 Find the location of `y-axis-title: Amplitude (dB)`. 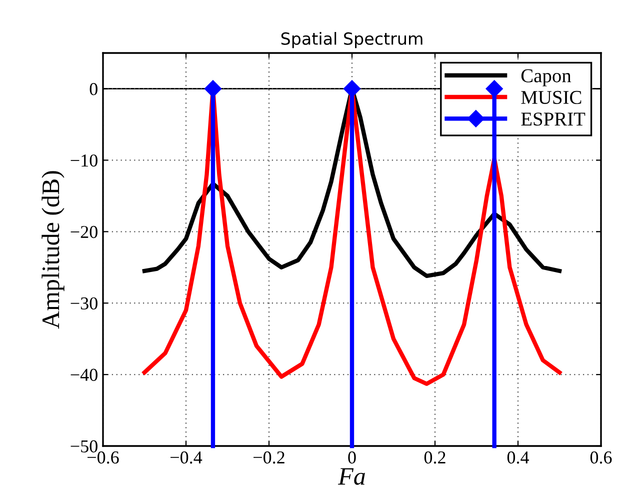

y-axis-title: Amplitude (dB) is located at coordinates (53, 250).